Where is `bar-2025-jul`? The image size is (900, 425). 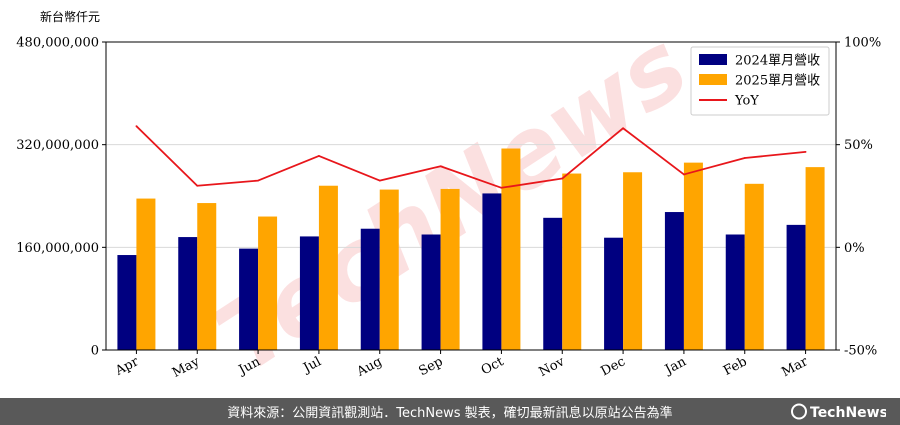
bar-2025-jul is located at coordinates (328, 267).